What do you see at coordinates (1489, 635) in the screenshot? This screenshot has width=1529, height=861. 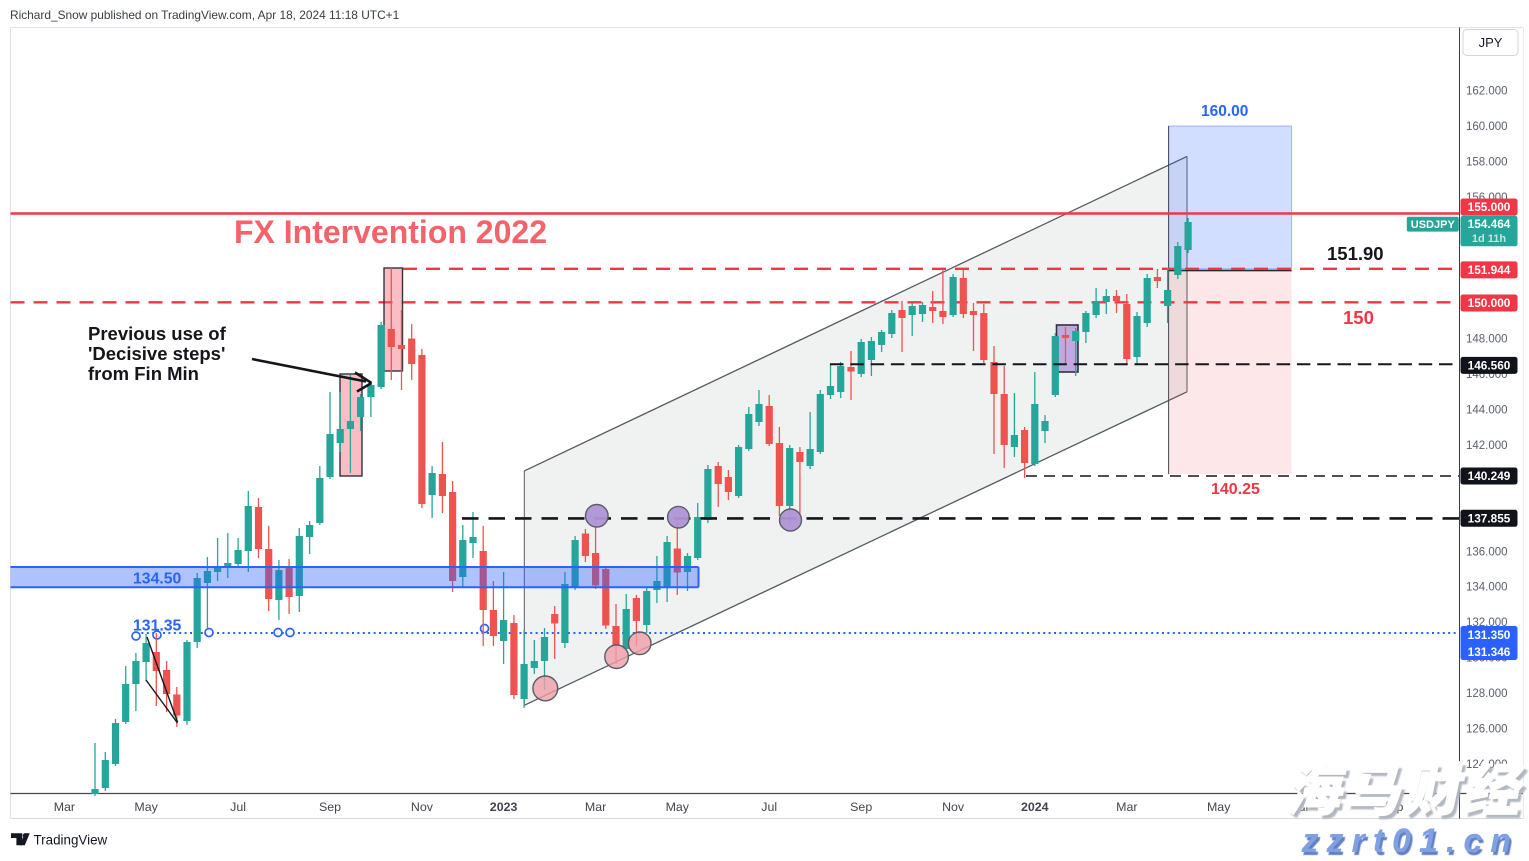 I see `svg-text: 131.350` at bounding box center [1489, 635].